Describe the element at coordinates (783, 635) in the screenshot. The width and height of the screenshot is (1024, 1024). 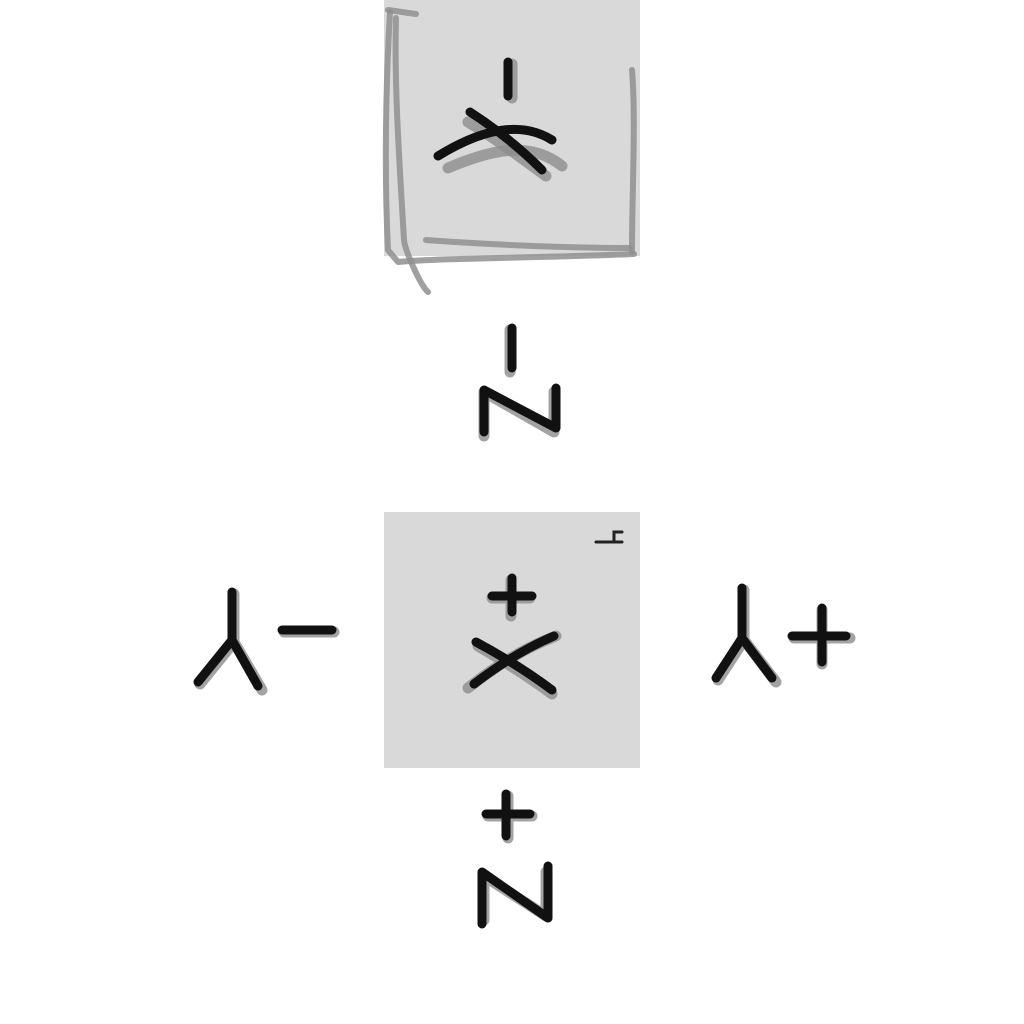
I see `y-positive-label-glyph` at that location.